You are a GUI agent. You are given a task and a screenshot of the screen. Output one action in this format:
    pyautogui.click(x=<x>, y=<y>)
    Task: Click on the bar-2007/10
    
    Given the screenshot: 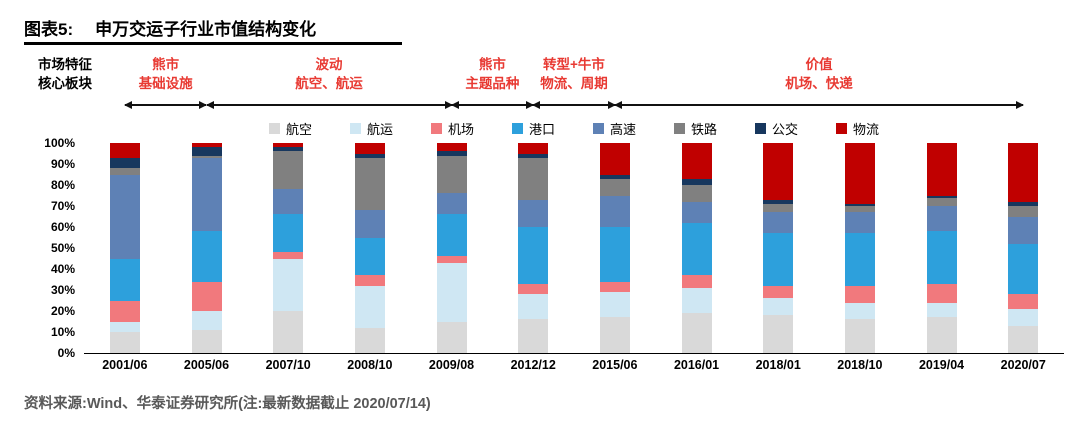 What is the action you would take?
    pyautogui.click(x=288, y=248)
    